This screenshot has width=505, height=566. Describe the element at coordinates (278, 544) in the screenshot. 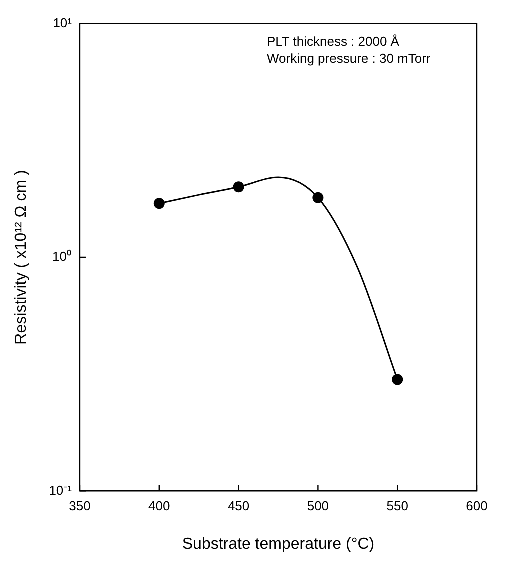

I see `x-axis-title: Substrate temperature (°C)` at that location.